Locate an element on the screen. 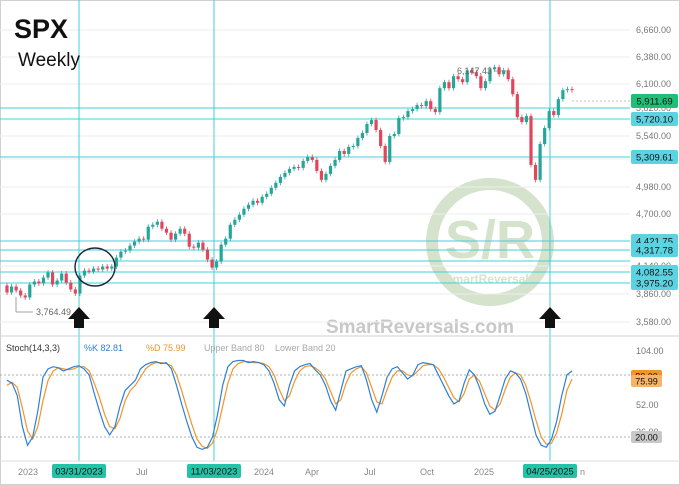  stoch-badge-label: 20.00 is located at coordinates (646, 438).